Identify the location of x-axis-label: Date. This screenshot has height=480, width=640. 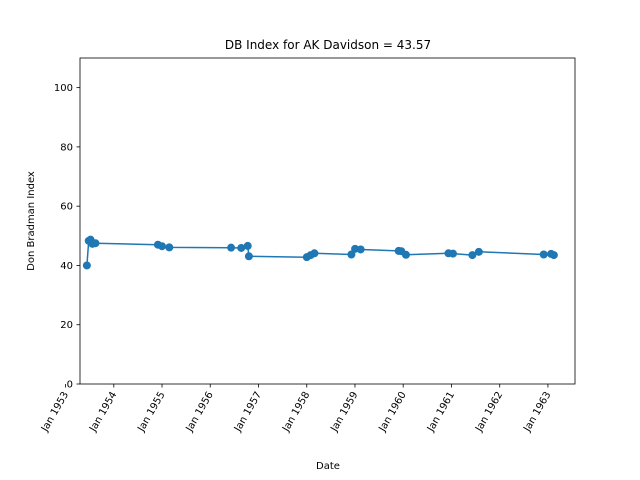
(328, 466).